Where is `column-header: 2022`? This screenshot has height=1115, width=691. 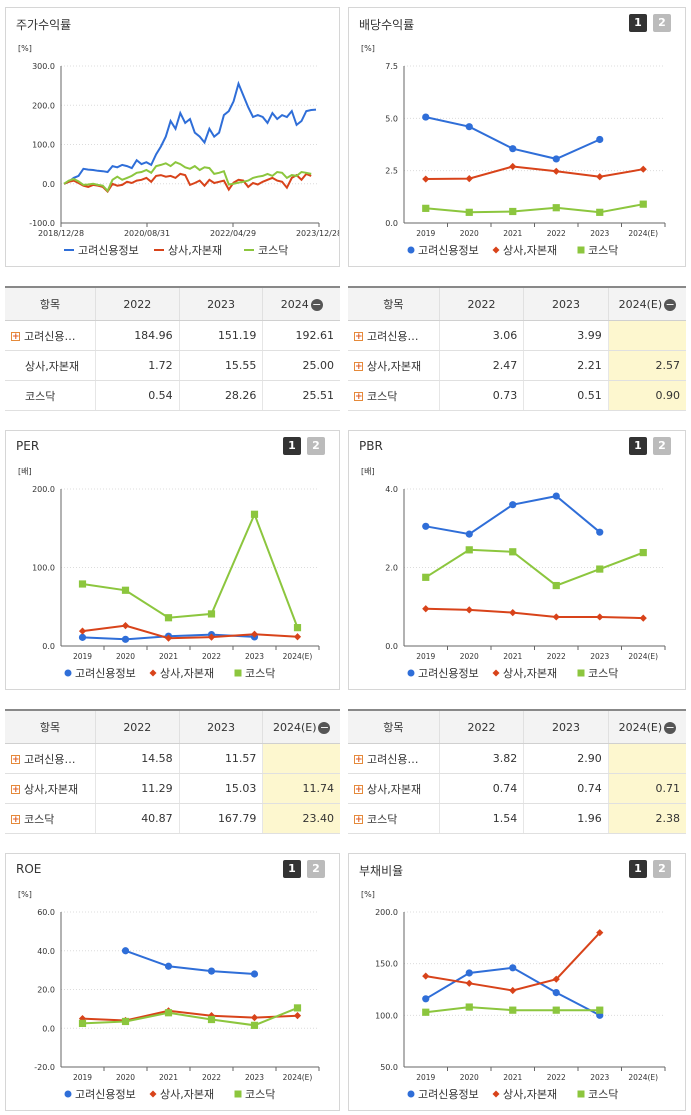
column-header: 2022 is located at coordinates (481, 303).